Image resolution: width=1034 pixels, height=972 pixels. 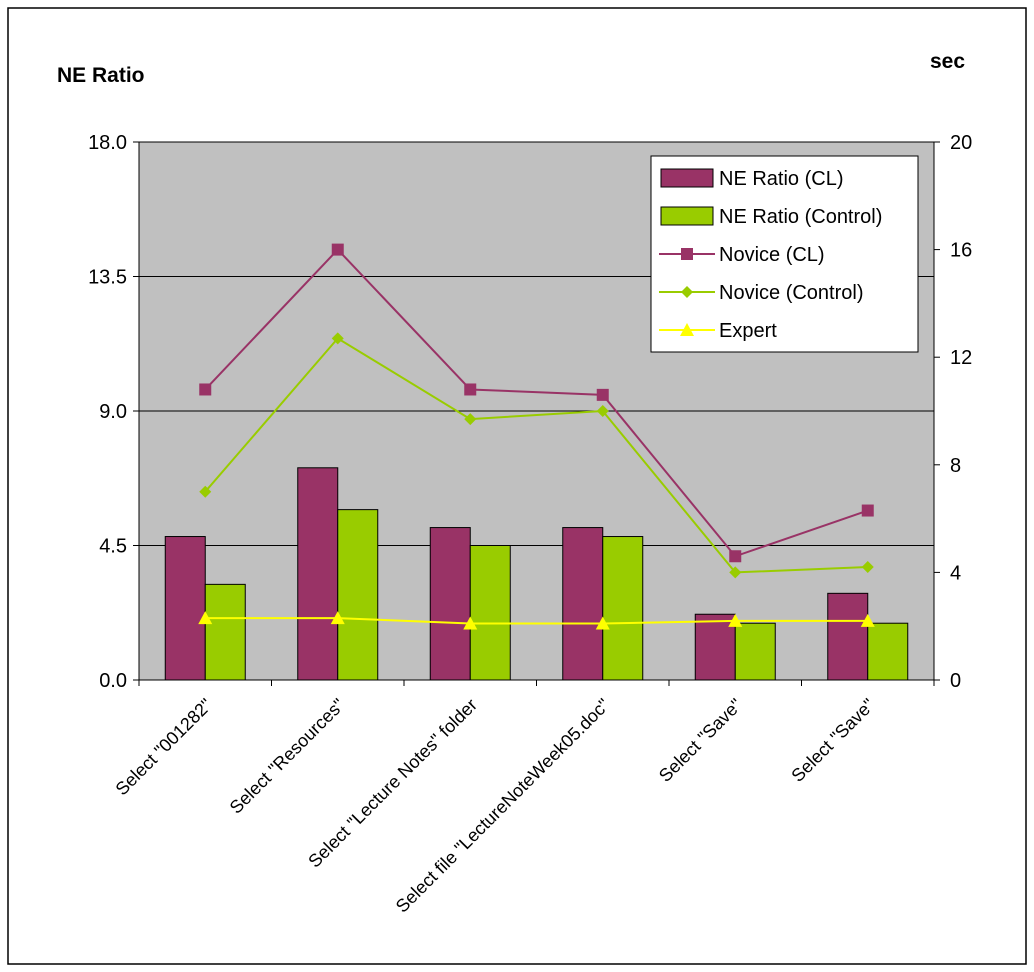 What do you see at coordinates (748, 331) in the screenshot?
I see `legend-label: Expert` at bounding box center [748, 331].